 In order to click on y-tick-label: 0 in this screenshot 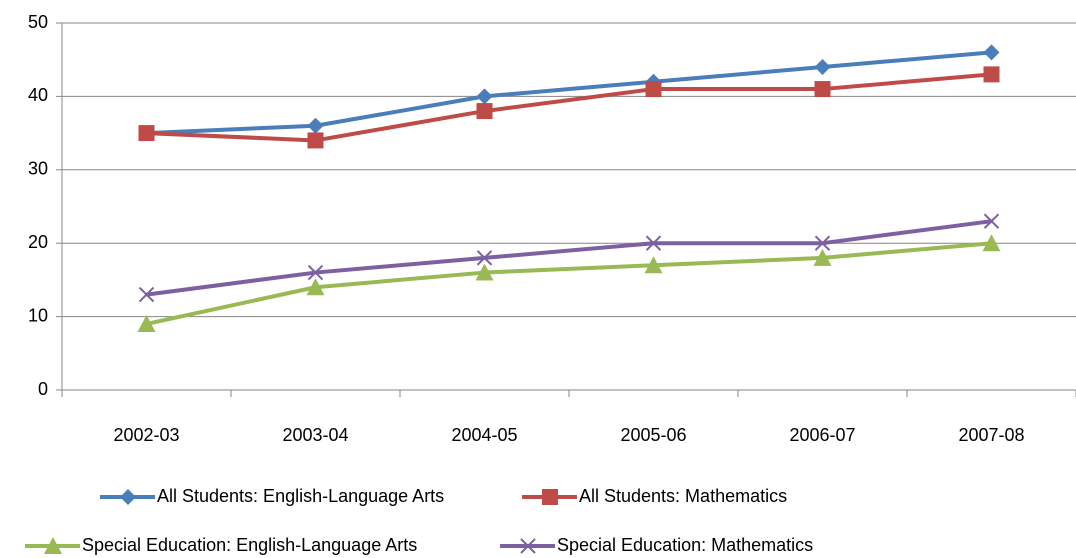, I will do `click(43, 389)`.